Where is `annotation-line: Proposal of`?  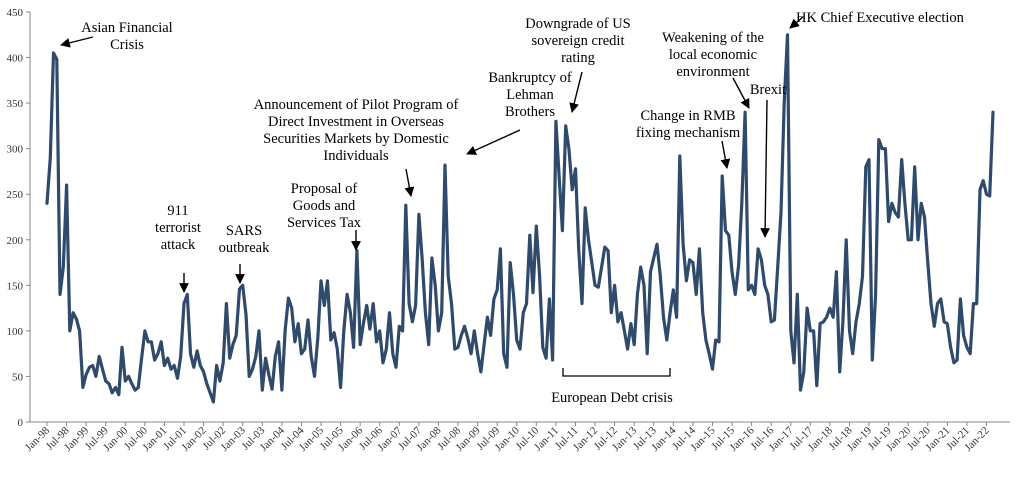
annotation-line: Proposal of is located at coordinates (324, 189).